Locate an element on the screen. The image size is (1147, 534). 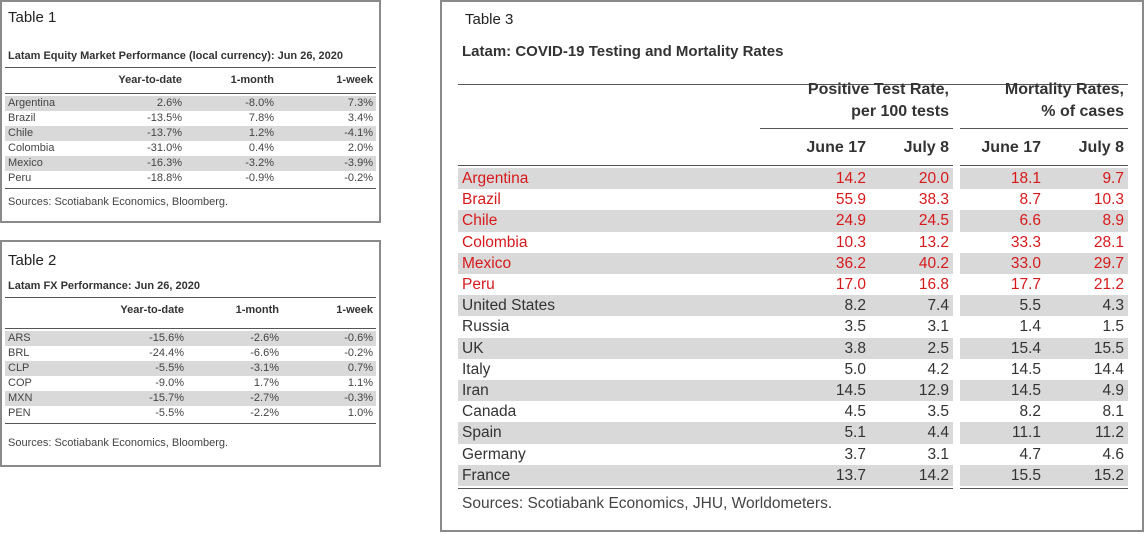
cell-value: -2.2% is located at coordinates (234, 413).